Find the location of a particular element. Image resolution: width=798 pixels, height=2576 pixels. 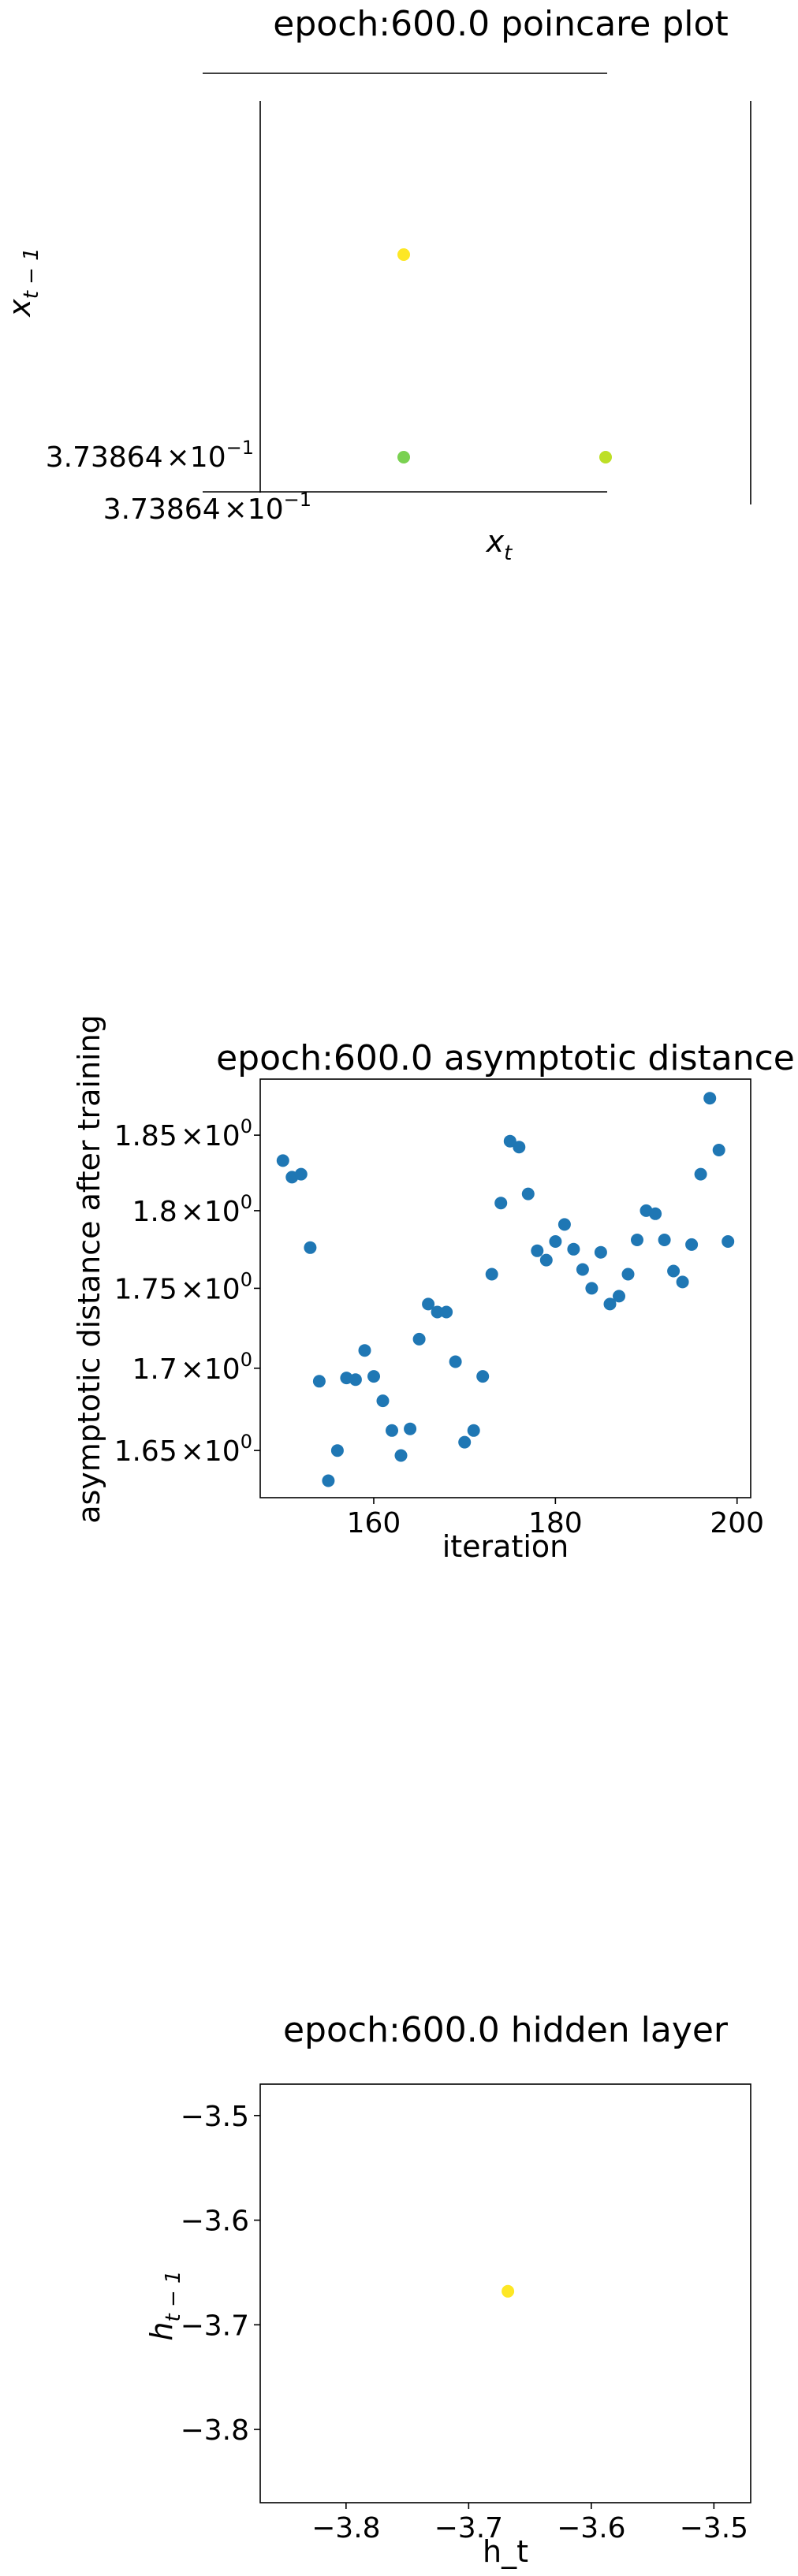

asymptotic-points is located at coordinates (505, 1289).